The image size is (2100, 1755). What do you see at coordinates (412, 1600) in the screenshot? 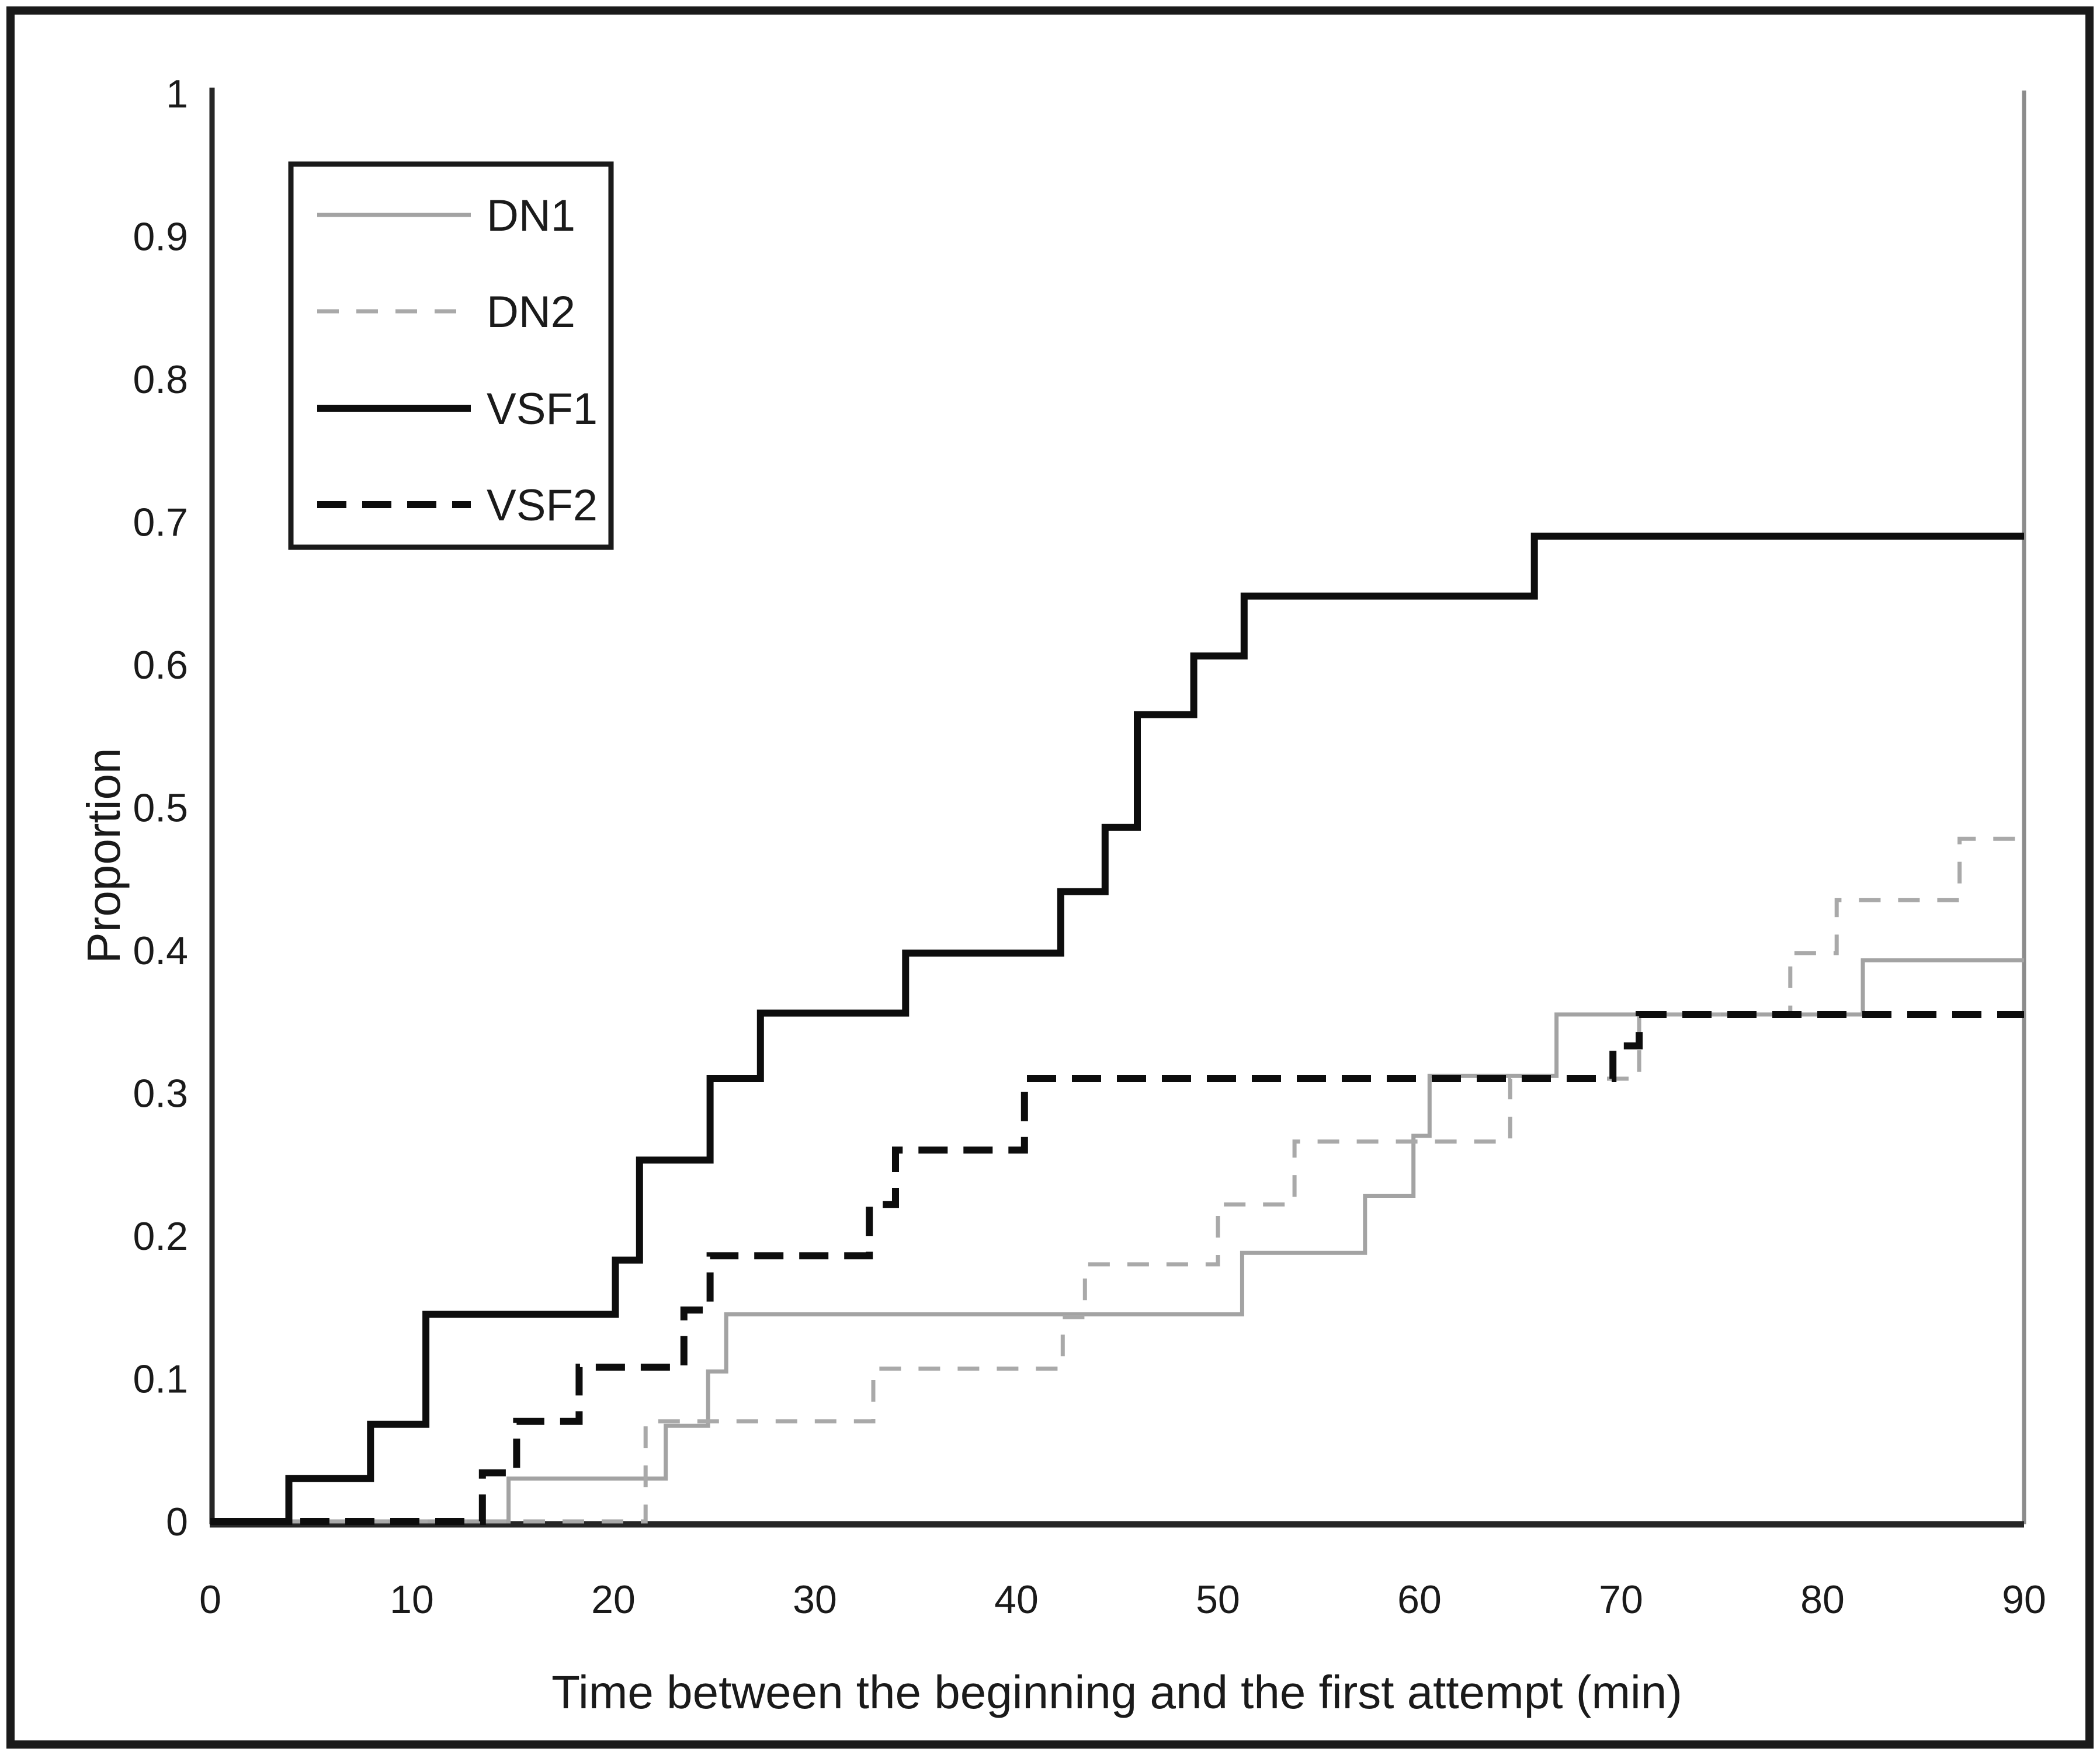
I see `x-tick-label-10: 10` at bounding box center [412, 1600].